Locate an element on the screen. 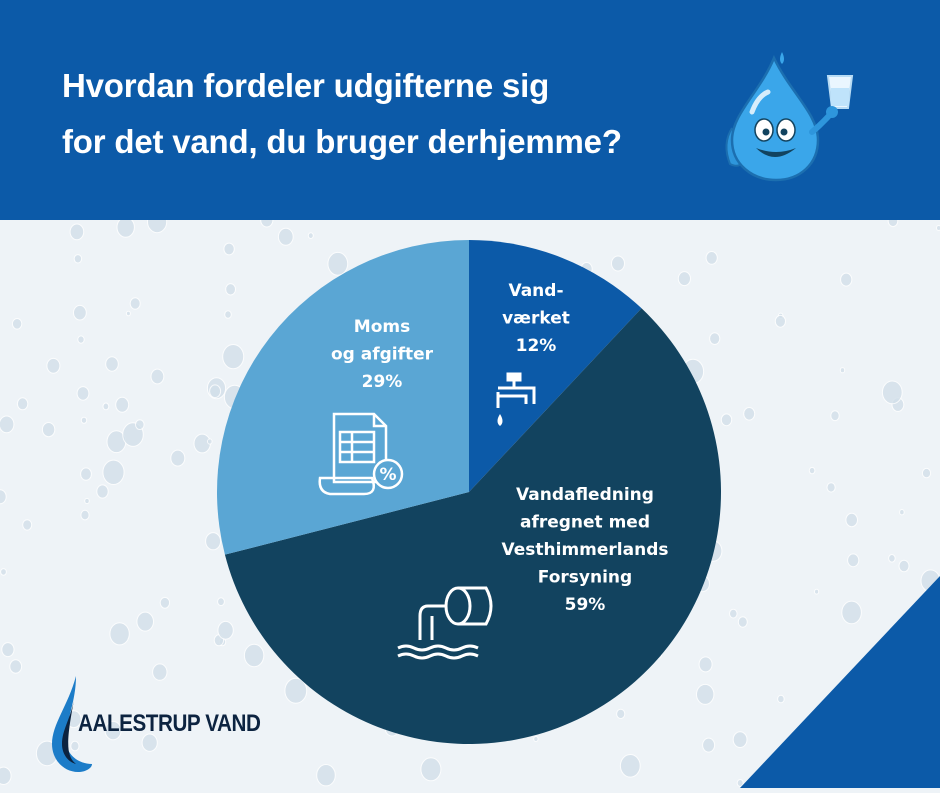  slice-label-line: Vesthimmerlands is located at coordinates (585, 550).